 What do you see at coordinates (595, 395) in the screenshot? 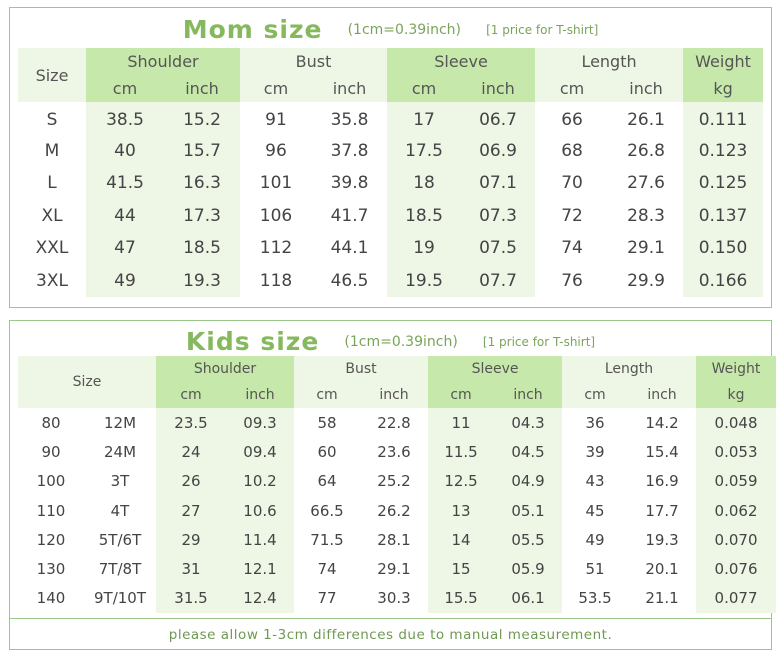
I see `kids-length-cm: cm` at bounding box center [595, 395].